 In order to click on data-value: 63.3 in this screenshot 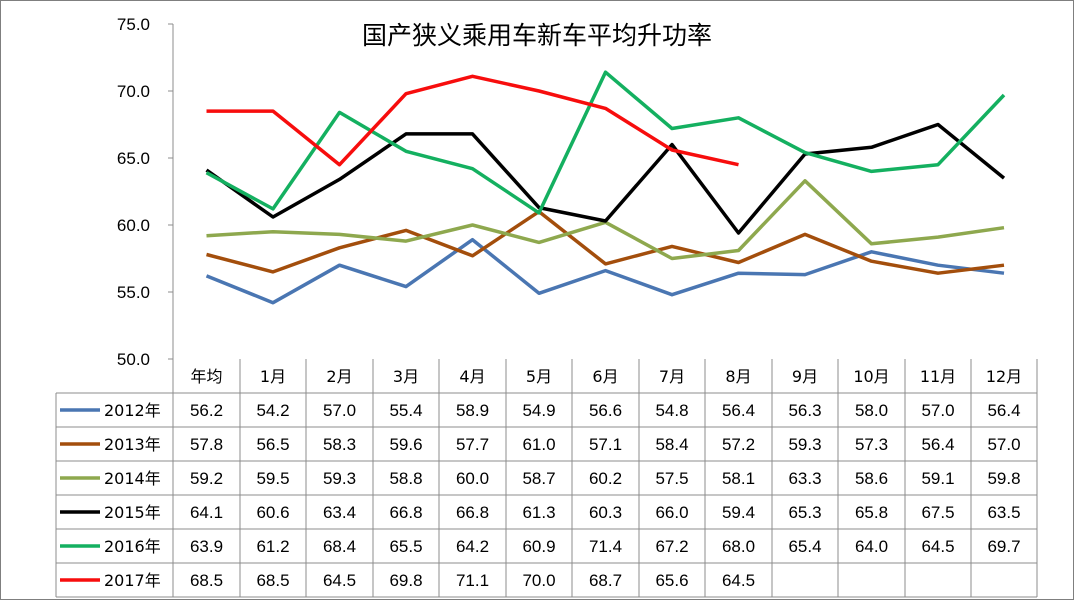, I will do `click(804, 478)`.